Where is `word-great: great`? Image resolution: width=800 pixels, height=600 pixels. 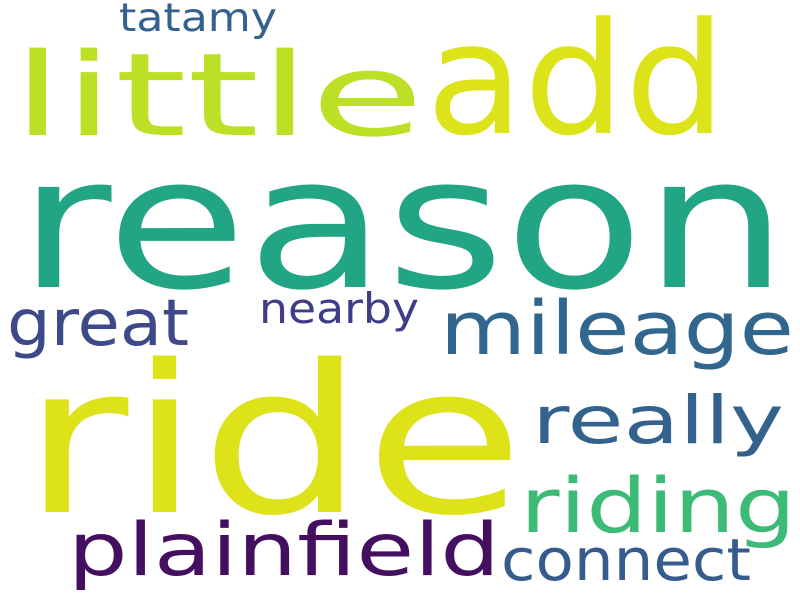
word-great: great is located at coordinates (98, 324).